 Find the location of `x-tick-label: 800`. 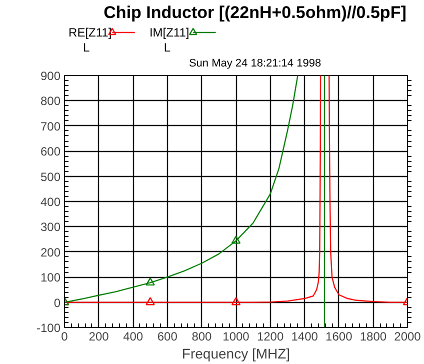

x-tick-label: 800 is located at coordinates (202, 337).